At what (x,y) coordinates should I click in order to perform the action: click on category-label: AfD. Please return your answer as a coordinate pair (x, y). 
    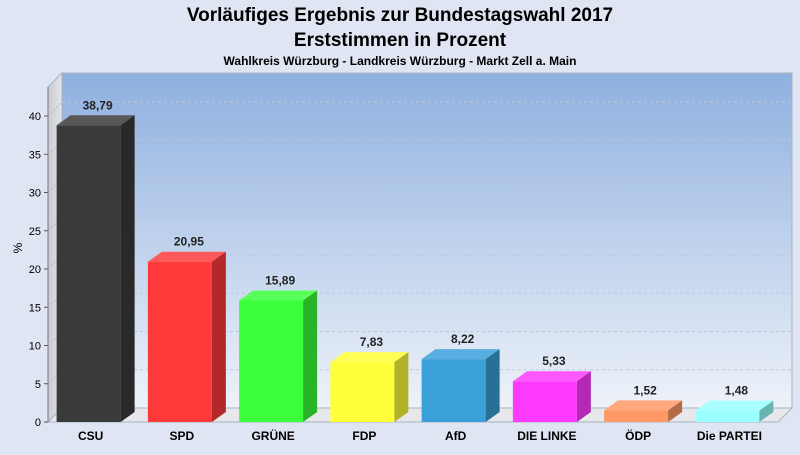
    Looking at the image, I should click on (456, 436).